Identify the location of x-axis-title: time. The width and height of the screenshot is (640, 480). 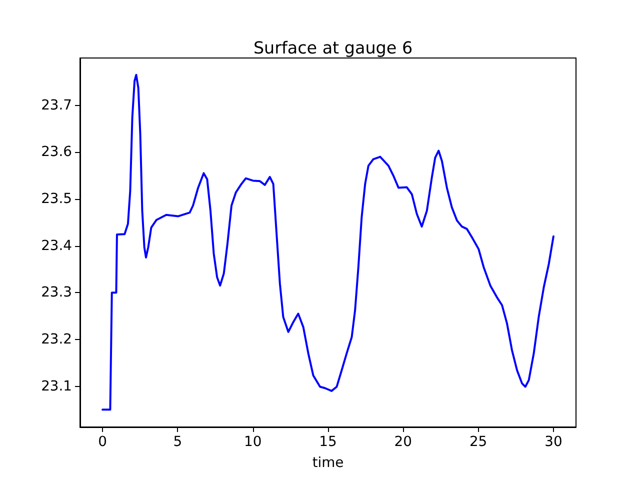
(328, 463).